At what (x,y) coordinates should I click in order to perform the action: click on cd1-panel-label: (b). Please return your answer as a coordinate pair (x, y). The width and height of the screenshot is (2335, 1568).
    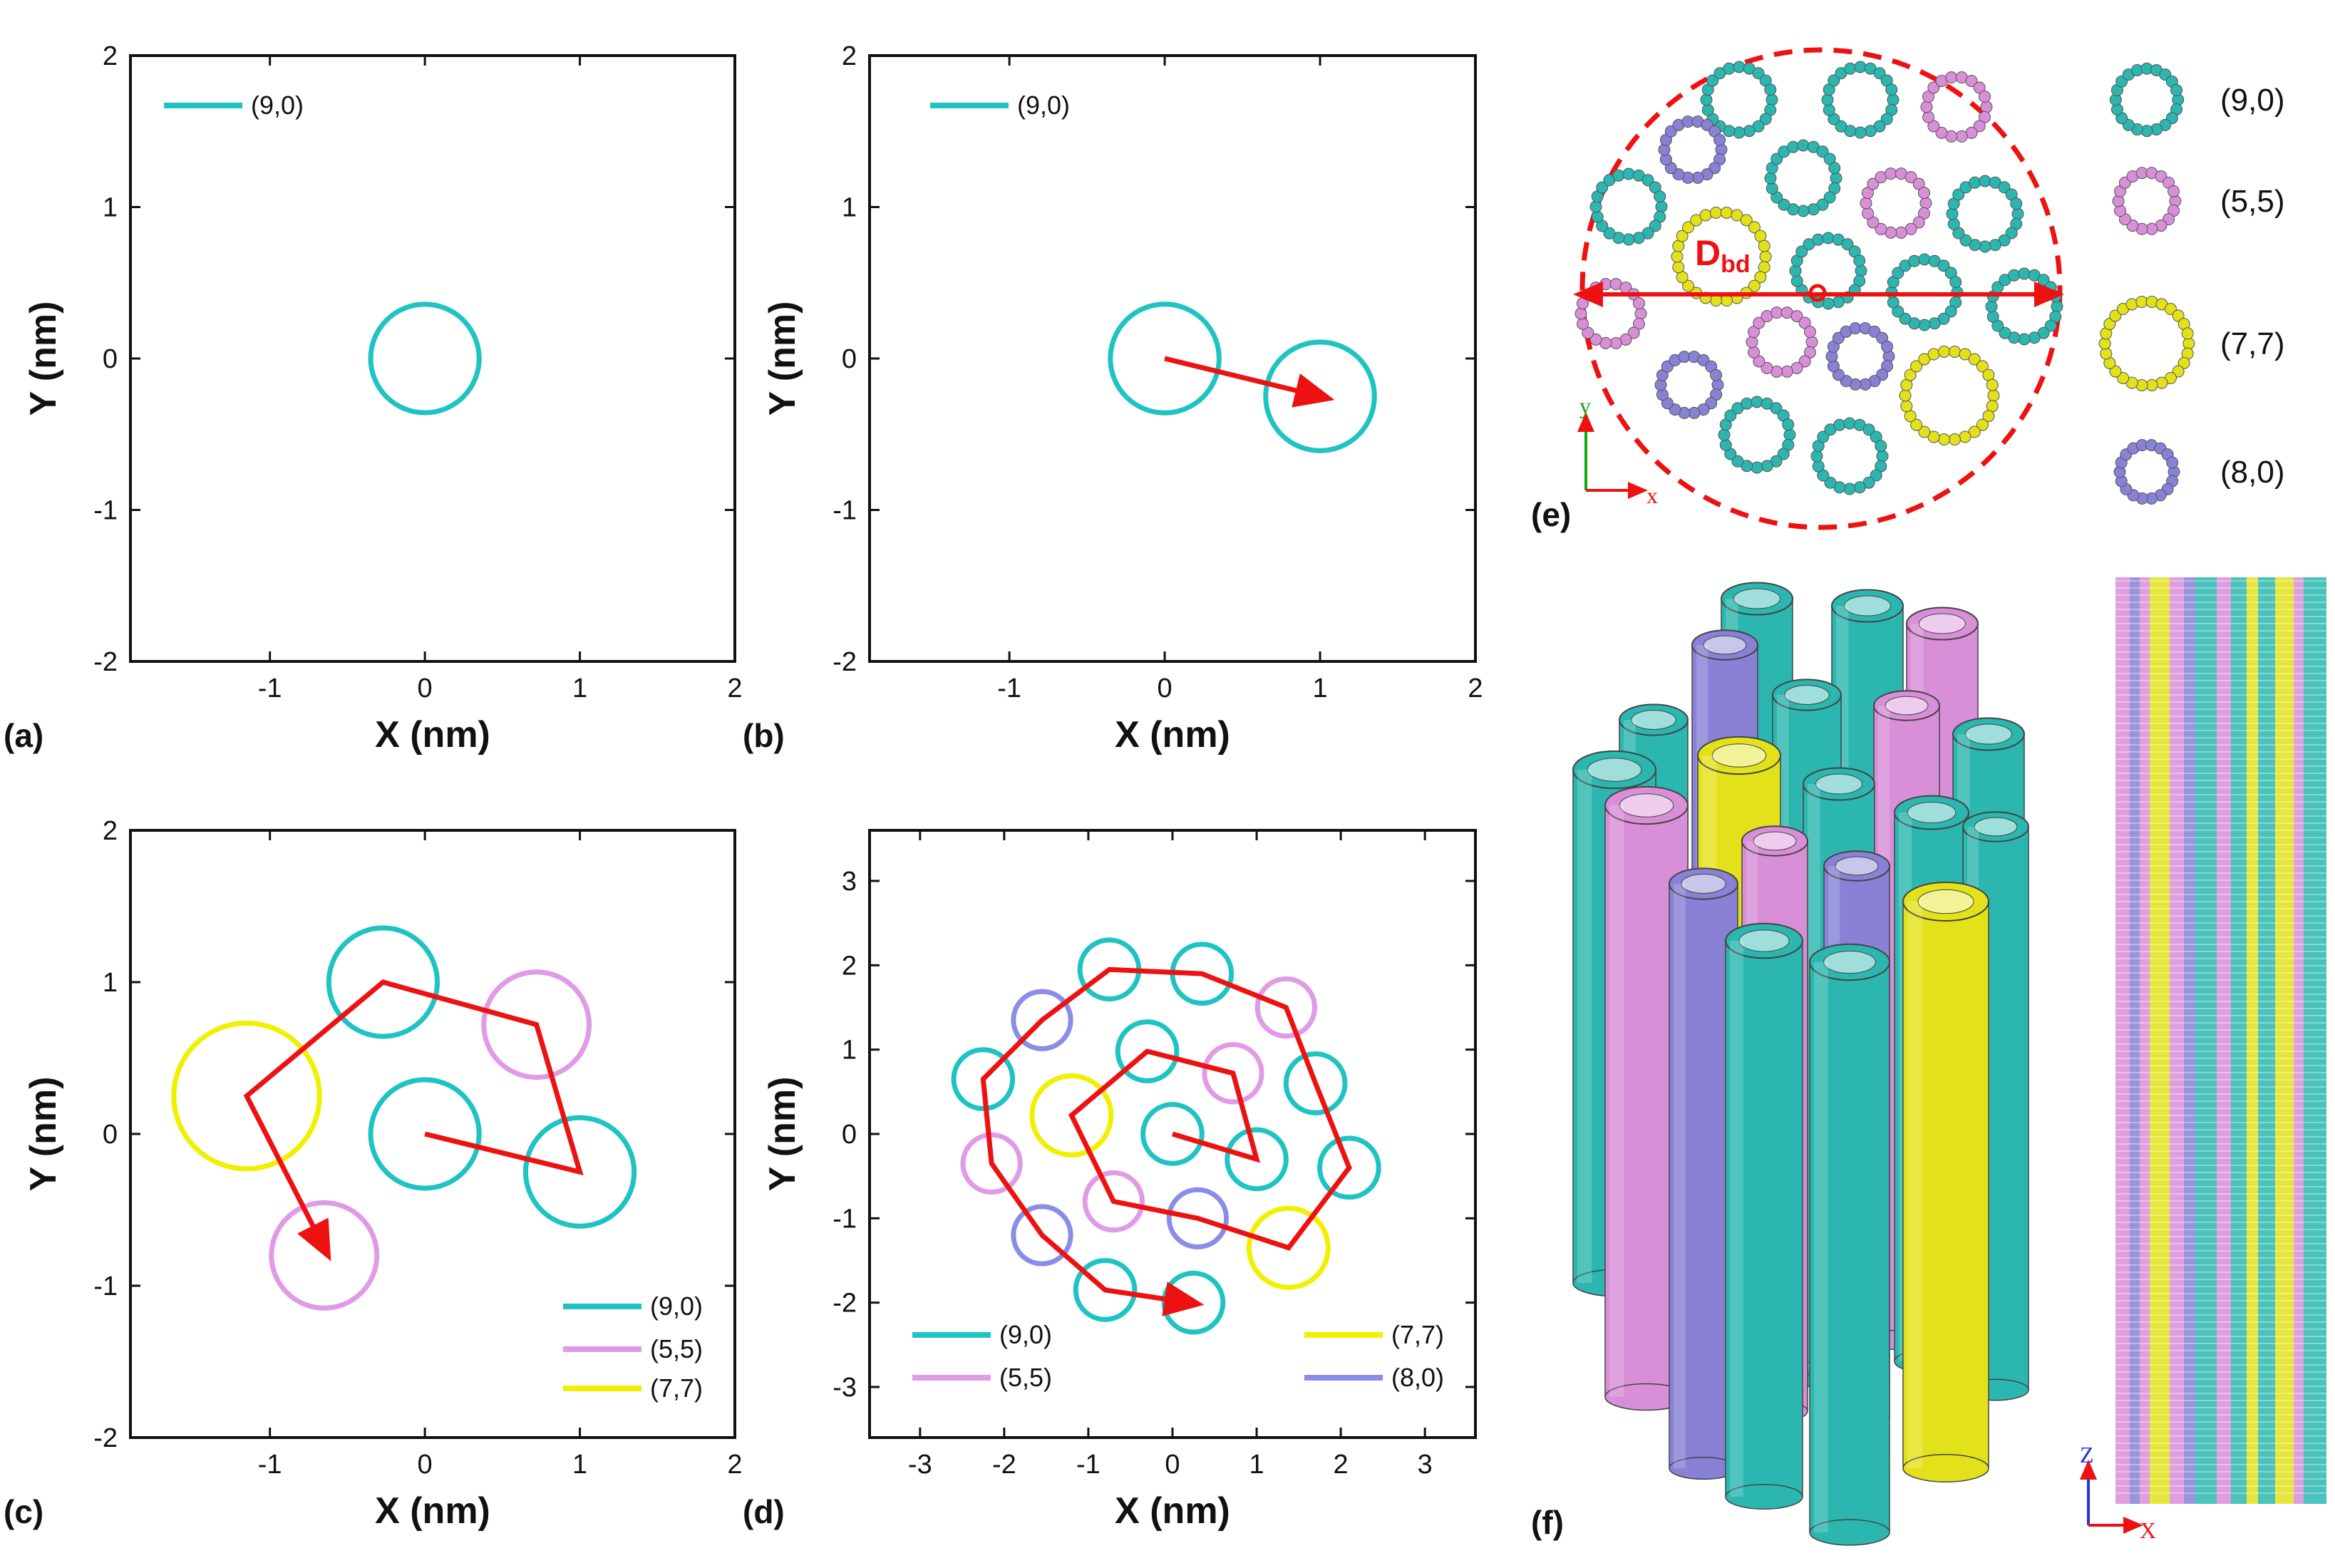
    Looking at the image, I should click on (764, 736).